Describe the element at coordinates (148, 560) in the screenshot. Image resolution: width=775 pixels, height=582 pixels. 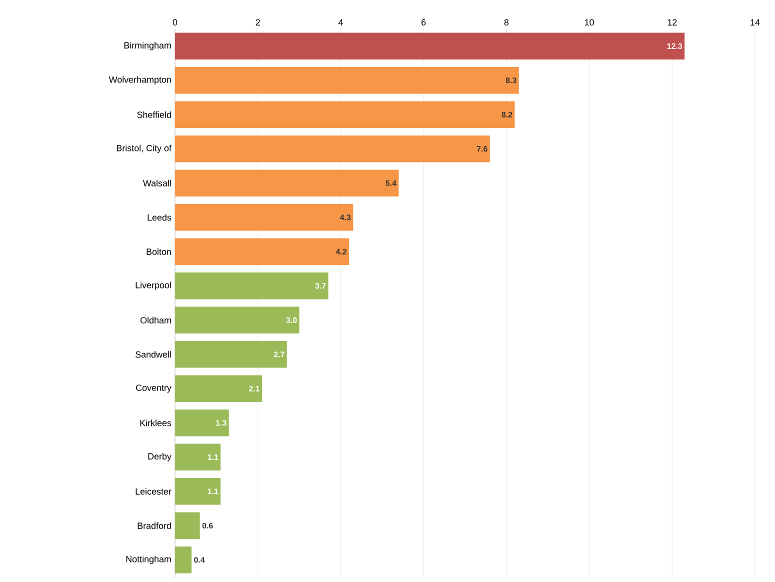
I see `y-tick-label: Nottingham` at that location.